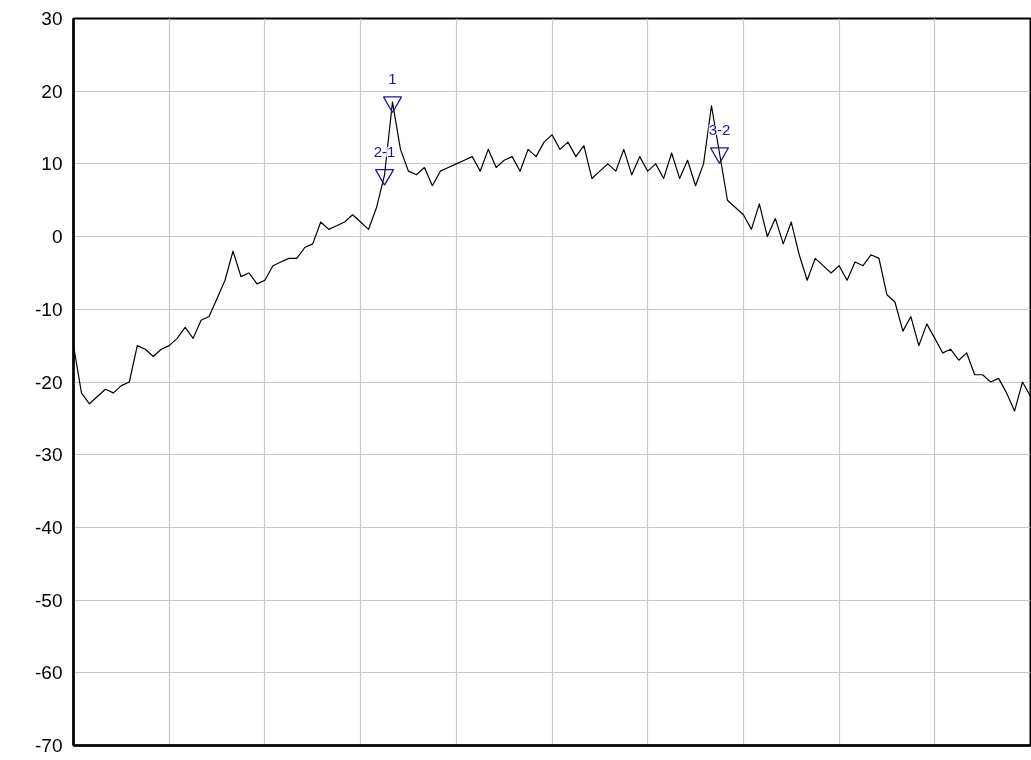  I want to click on y-tick-label: -60, so click(49, 673).